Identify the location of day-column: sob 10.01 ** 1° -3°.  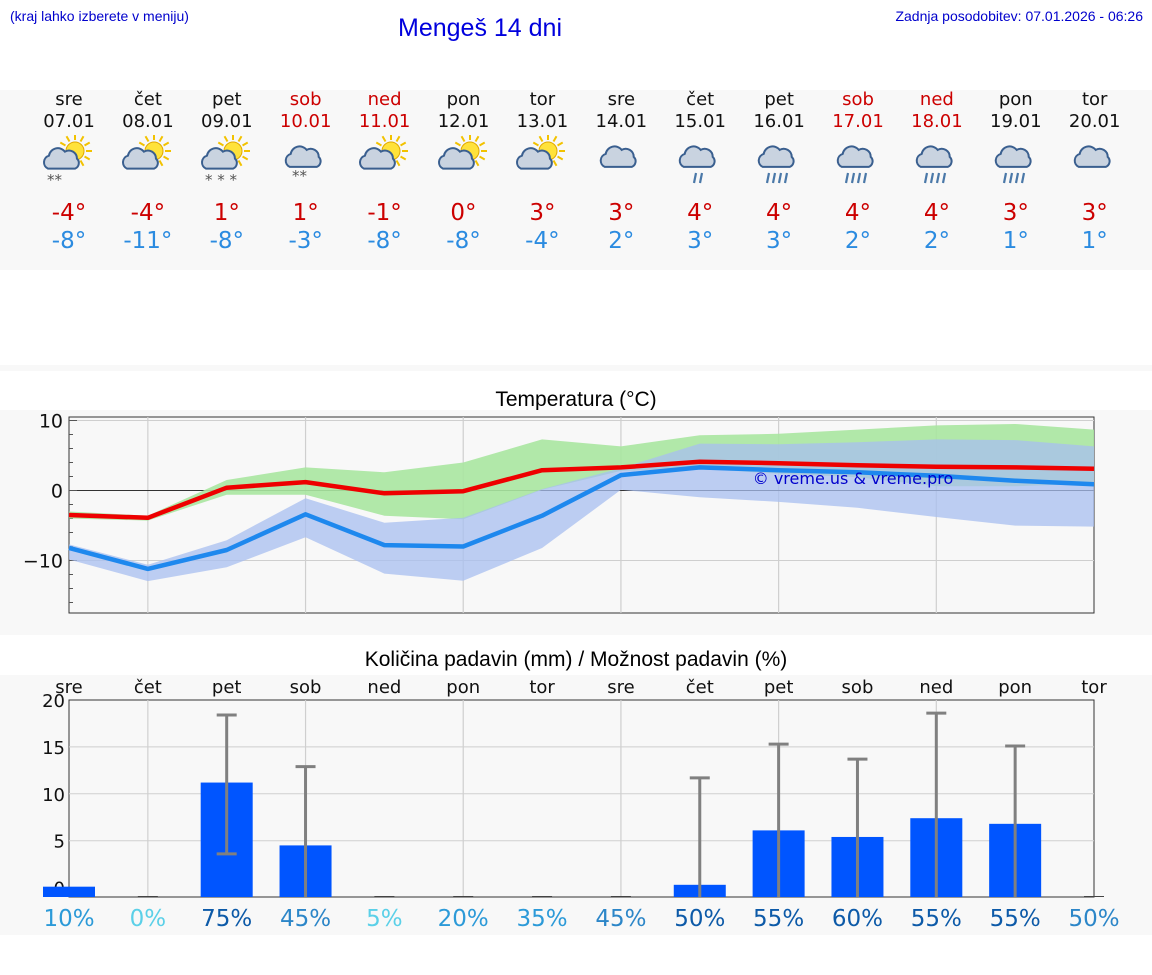
(305, 172).